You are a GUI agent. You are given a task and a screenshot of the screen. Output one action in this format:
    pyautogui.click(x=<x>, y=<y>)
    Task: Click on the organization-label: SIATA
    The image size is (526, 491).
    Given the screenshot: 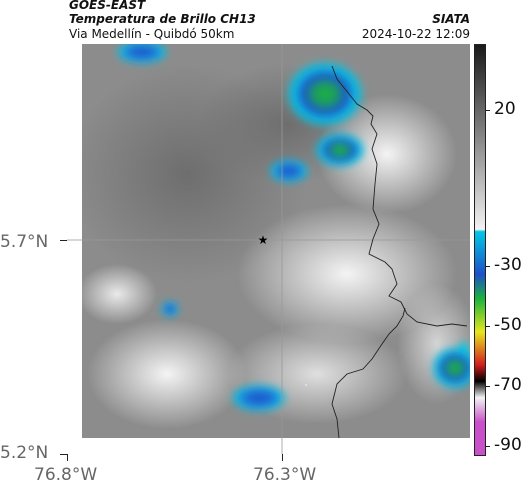 What is the action you would take?
    pyautogui.click(x=451, y=19)
    